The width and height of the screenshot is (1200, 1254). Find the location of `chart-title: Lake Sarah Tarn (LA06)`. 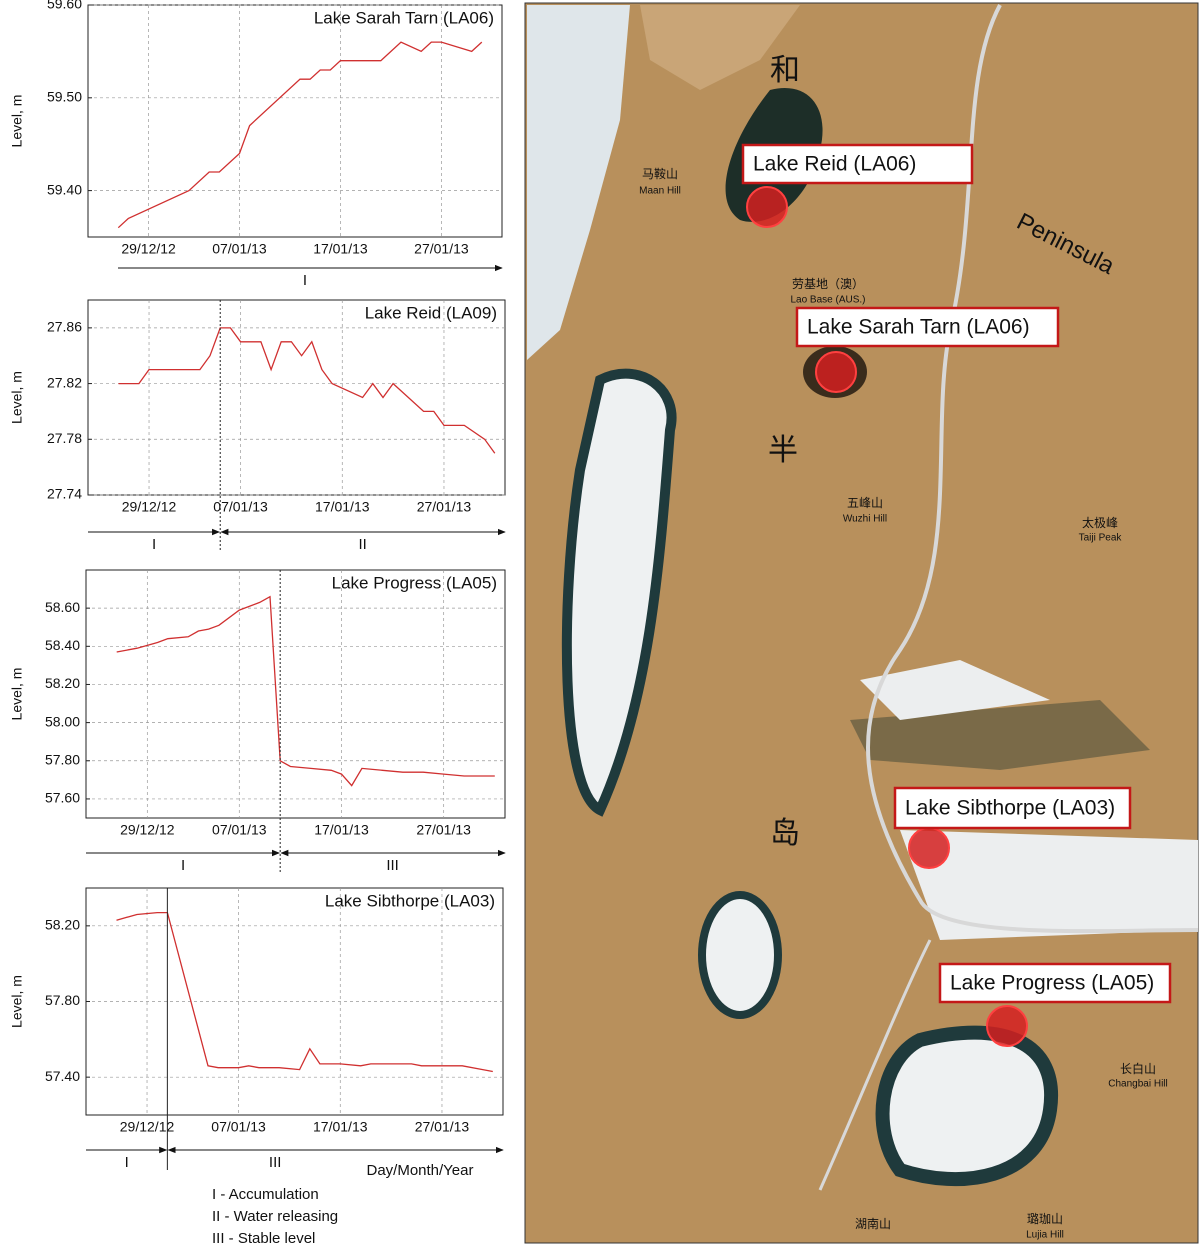

chart-title: Lake Sarah Tarn (LA06) is located at coordinates (404, 17).